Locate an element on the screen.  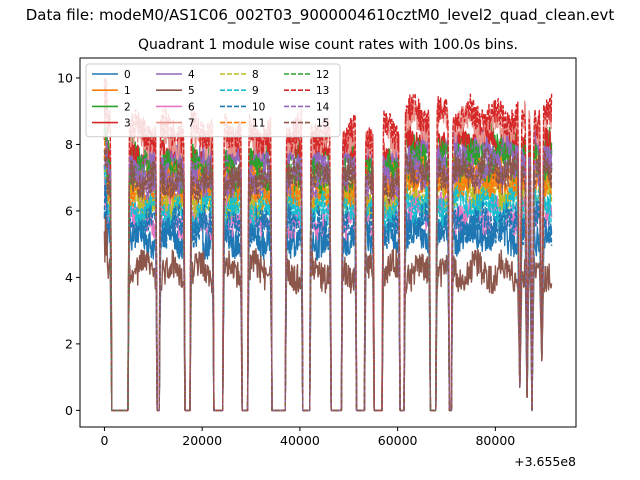
y-tick-label: 10 is located at coordinates (65, 77).